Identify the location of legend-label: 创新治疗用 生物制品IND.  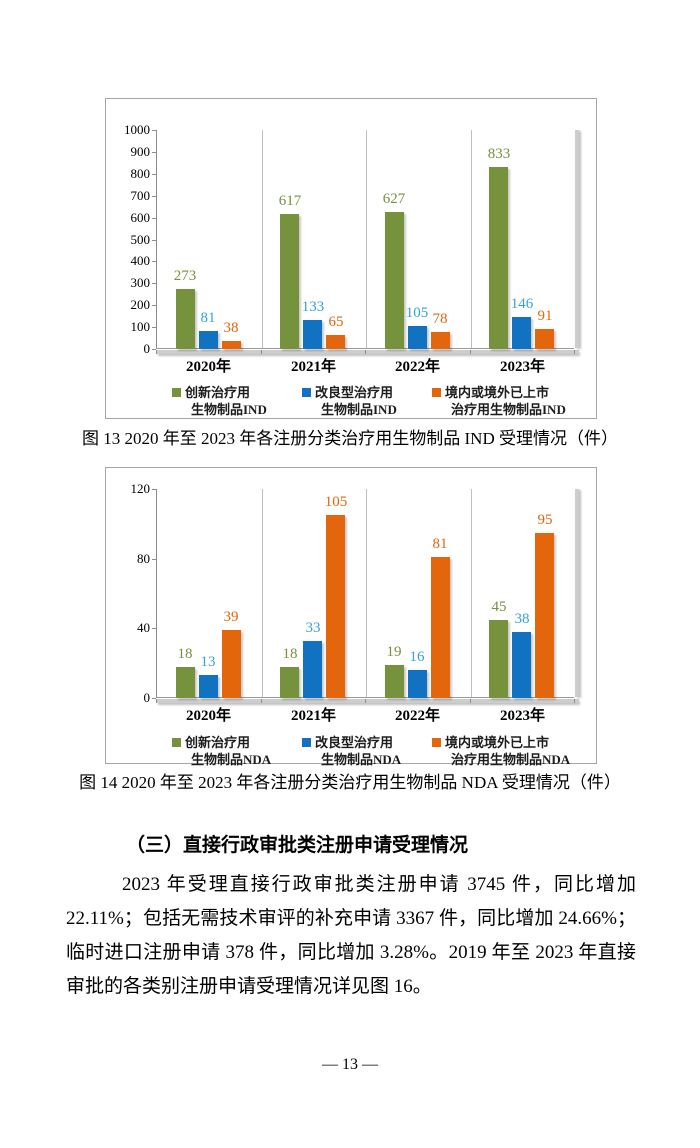
(226, 401).